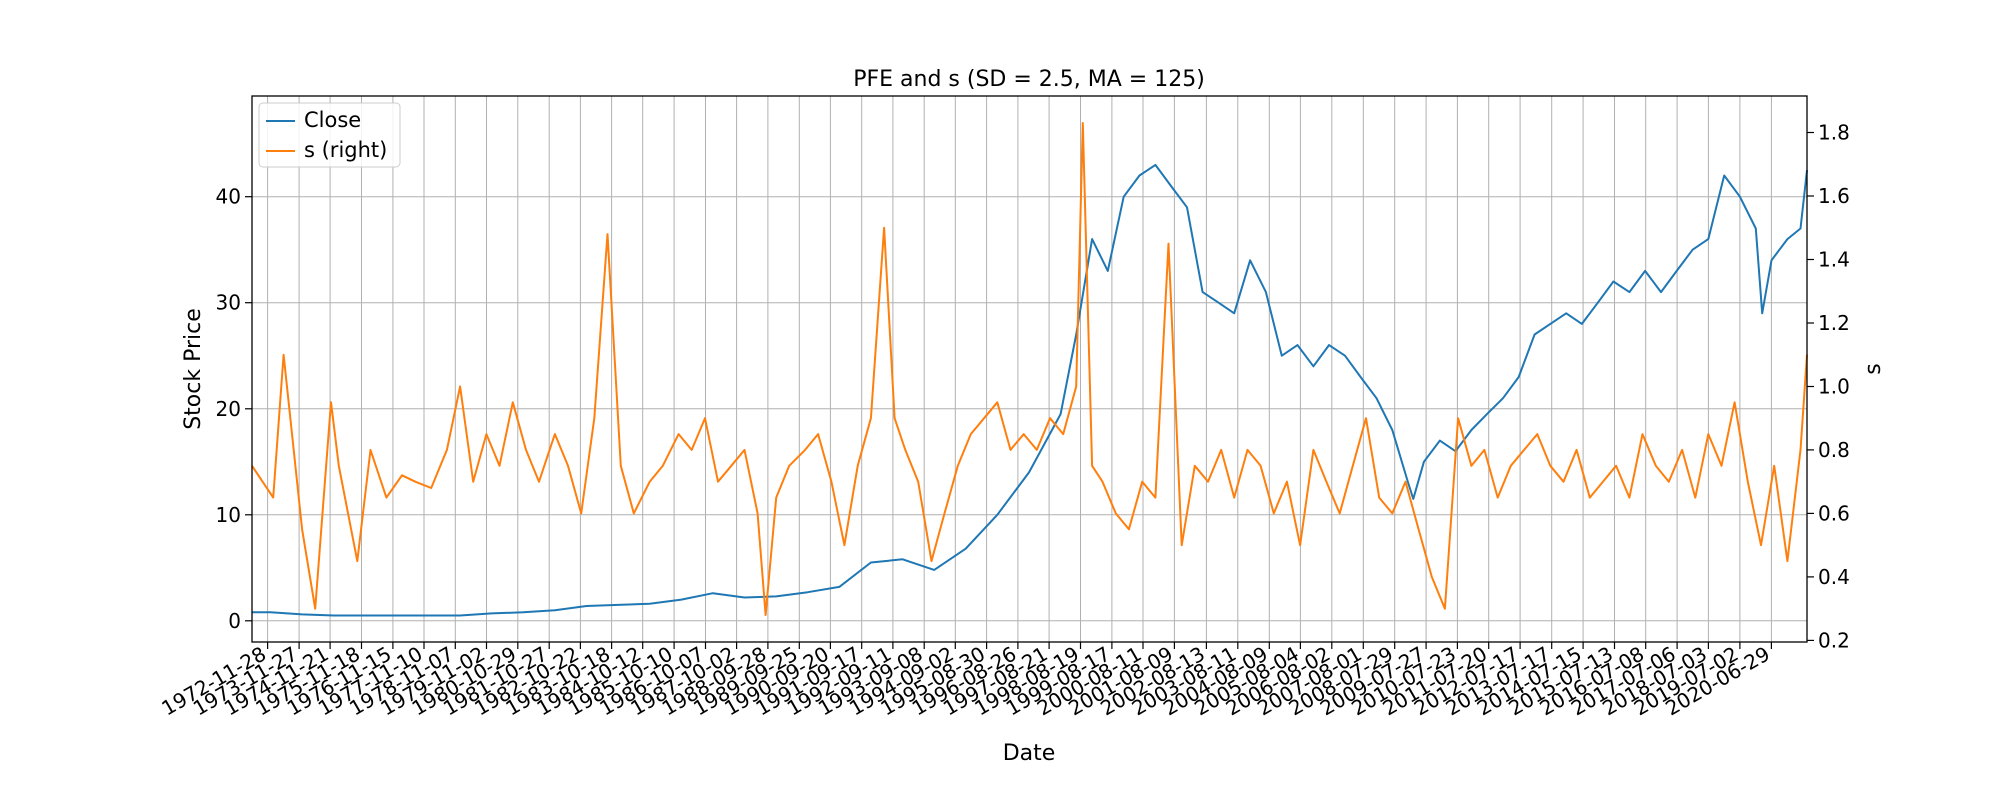  What do you see at coordinates (1834, 260) in the screenshot?
I see `y-right-tick-label: 1.4` at bounding box center [1834, 260].